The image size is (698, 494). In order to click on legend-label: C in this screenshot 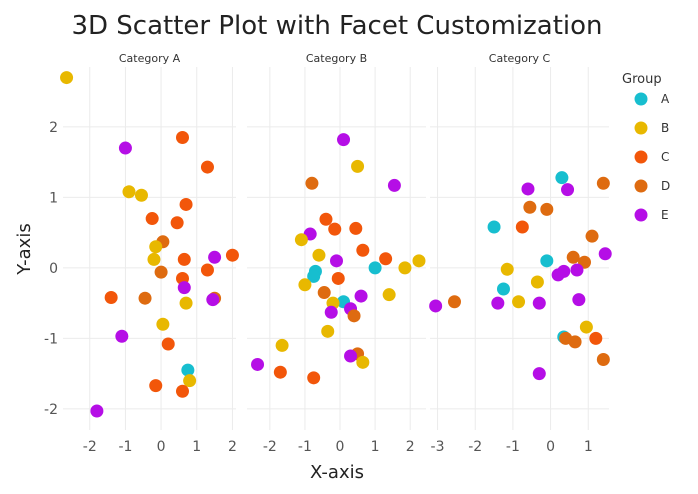, I will do `click(665, 157)`.